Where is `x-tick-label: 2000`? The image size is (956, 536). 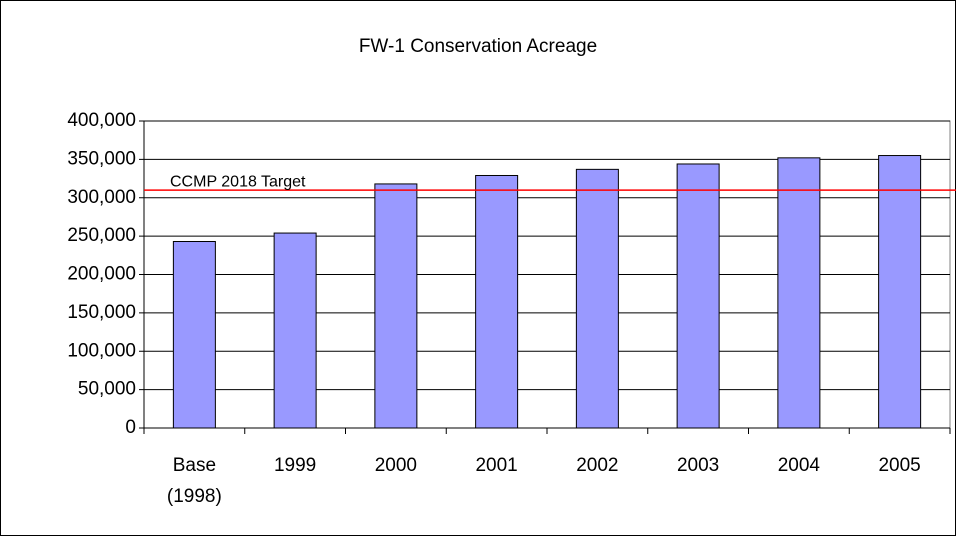
x-tick-label: 2000 is located at coordinates (396, 465).